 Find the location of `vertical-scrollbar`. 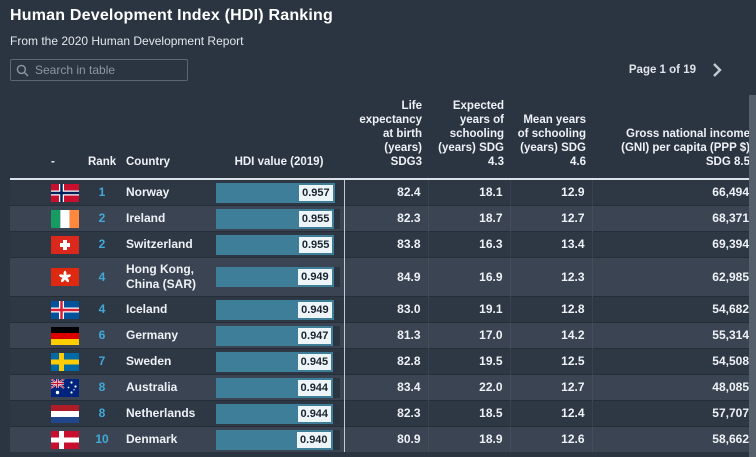

vertical-scrollbar is located at coordinates (752, 276).